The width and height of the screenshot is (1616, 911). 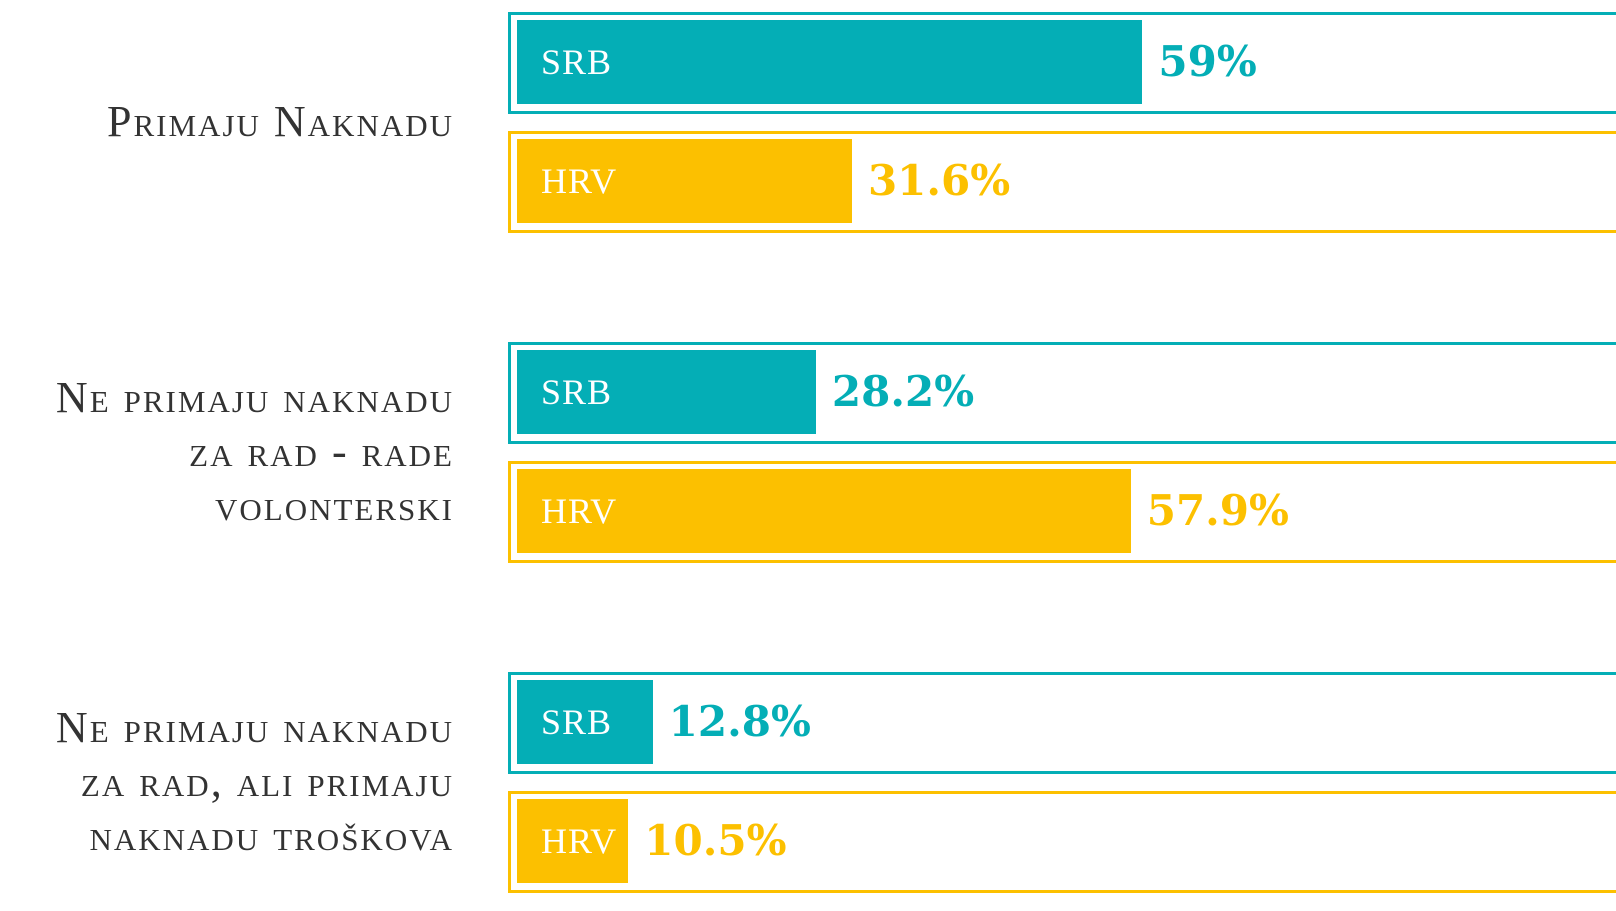 What do you see at coordinates (280, 121) in the screenshot?
I see `category-label: Primaju Naknadu` at bounding box center [280, 121].